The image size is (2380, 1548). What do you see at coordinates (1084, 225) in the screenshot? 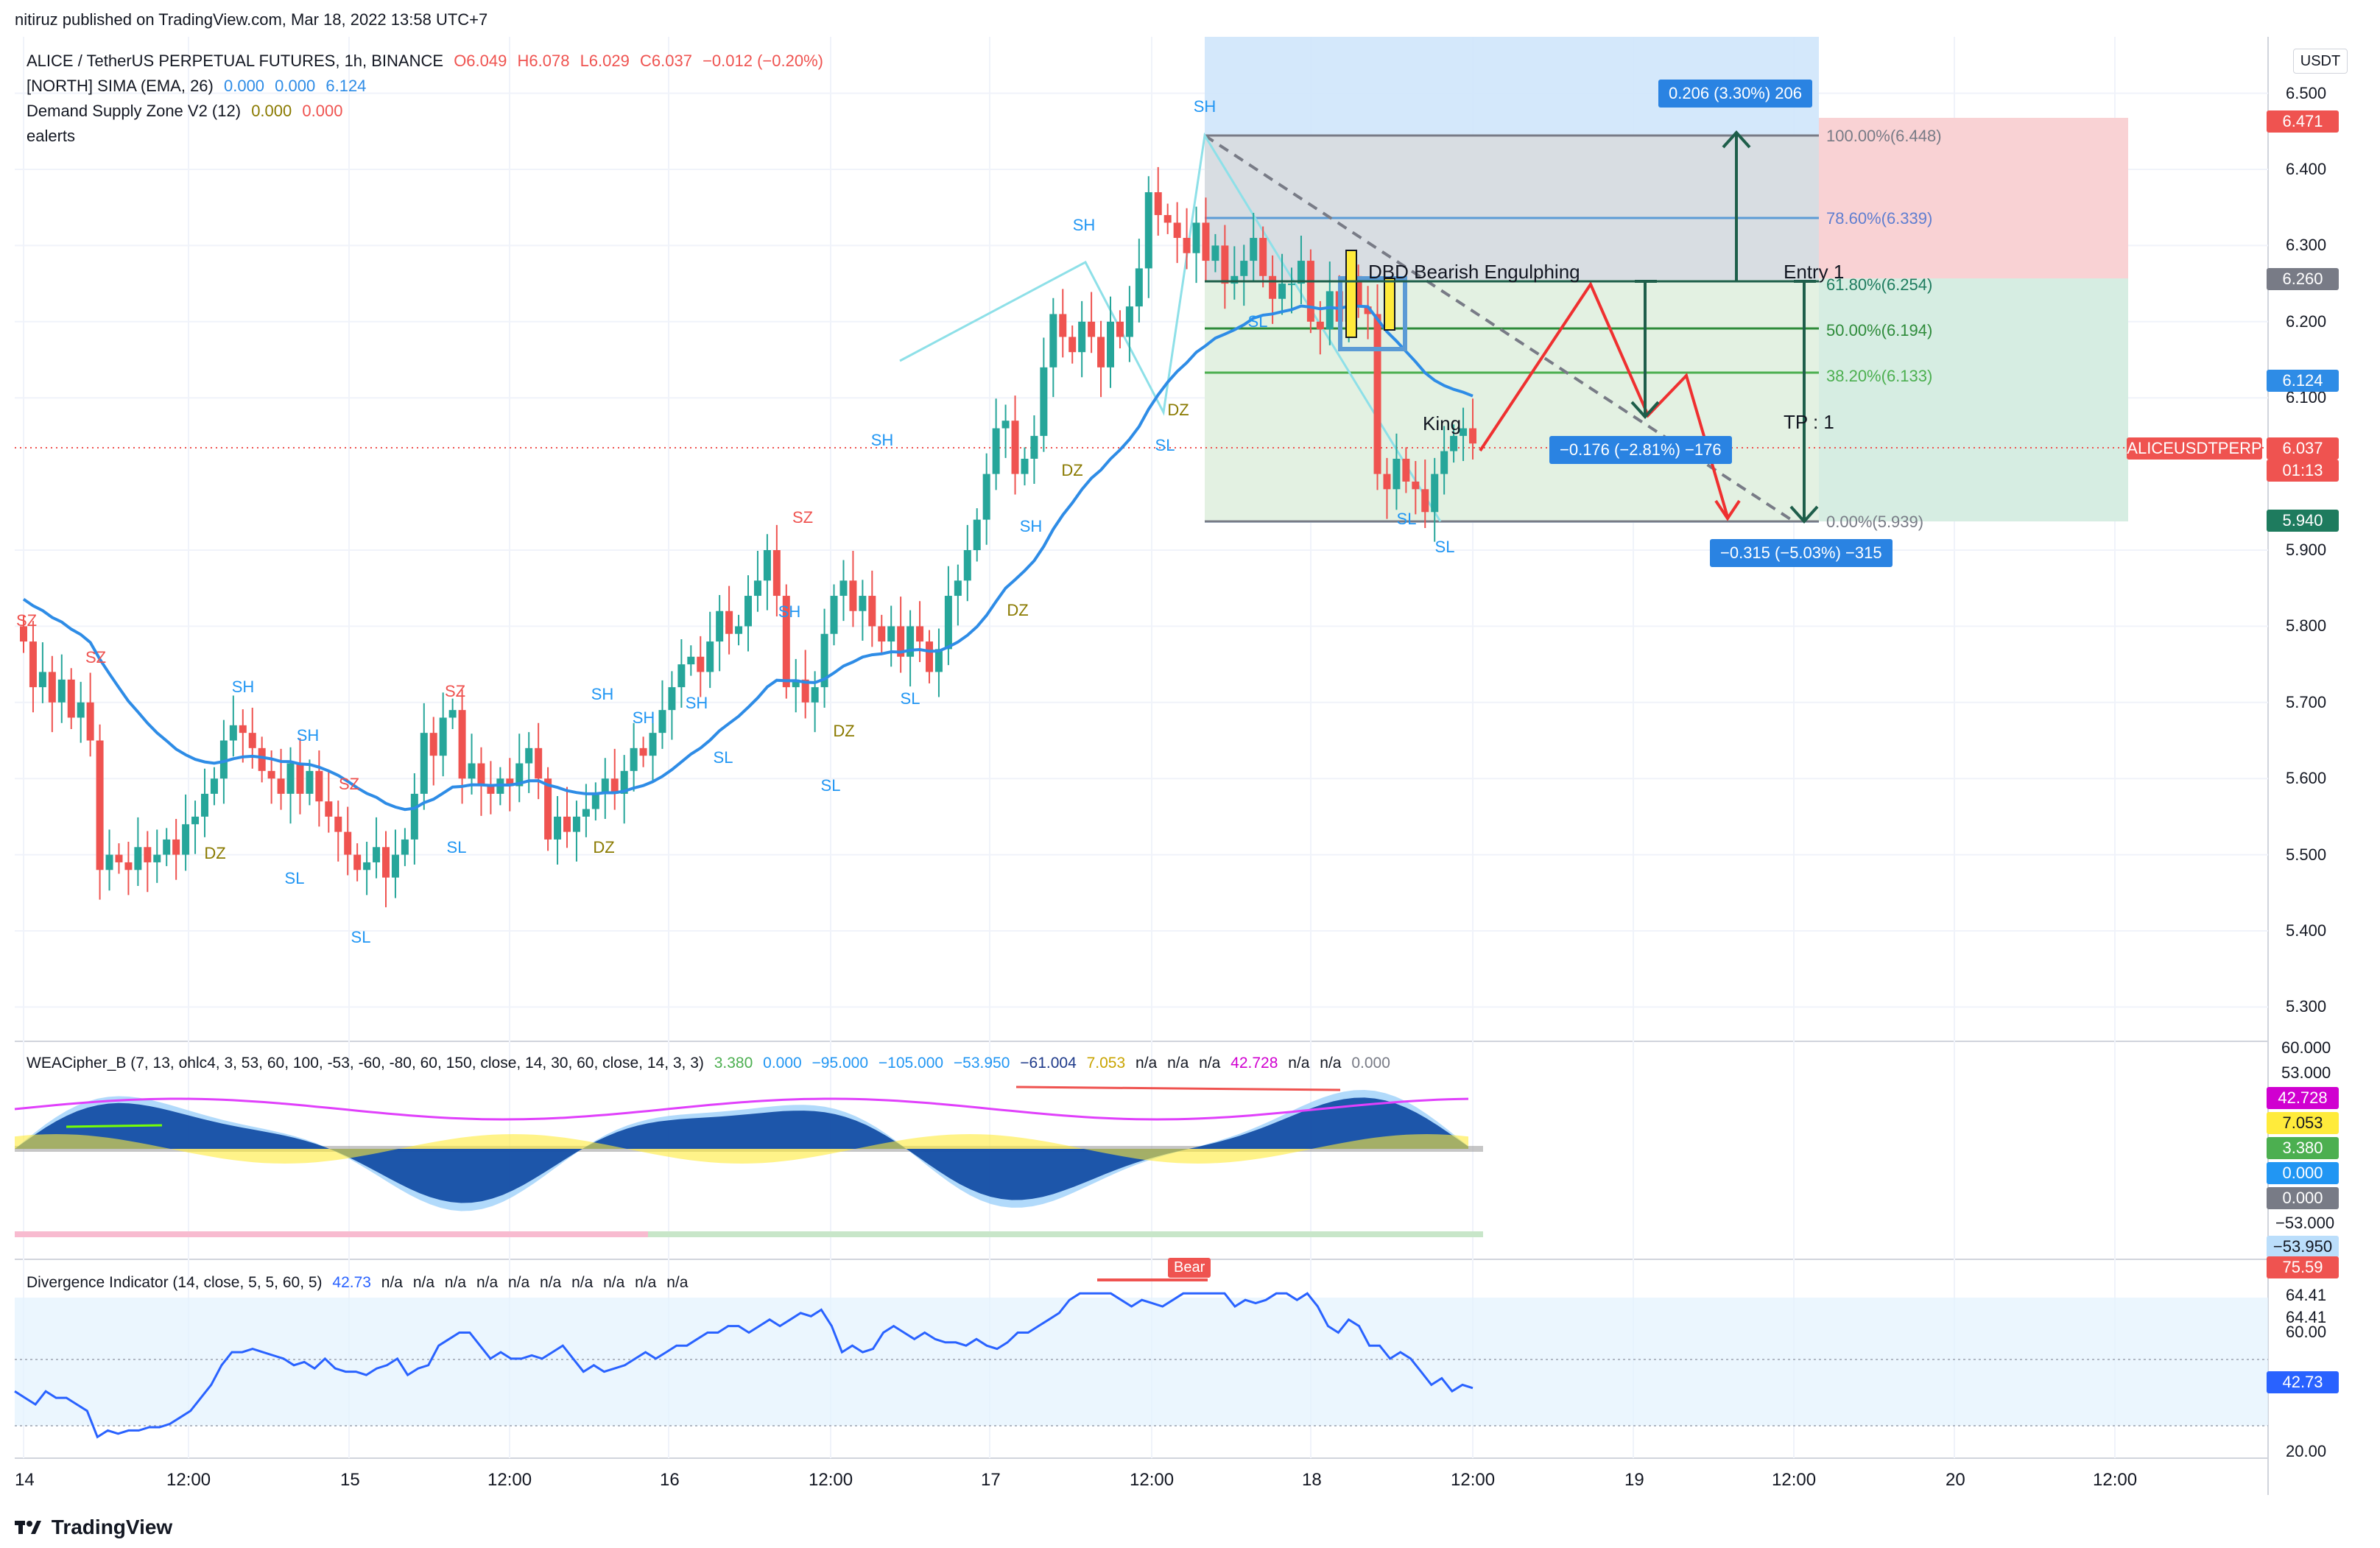
I see `marker-sh-8: SH` at bounding box center [1084, 225].